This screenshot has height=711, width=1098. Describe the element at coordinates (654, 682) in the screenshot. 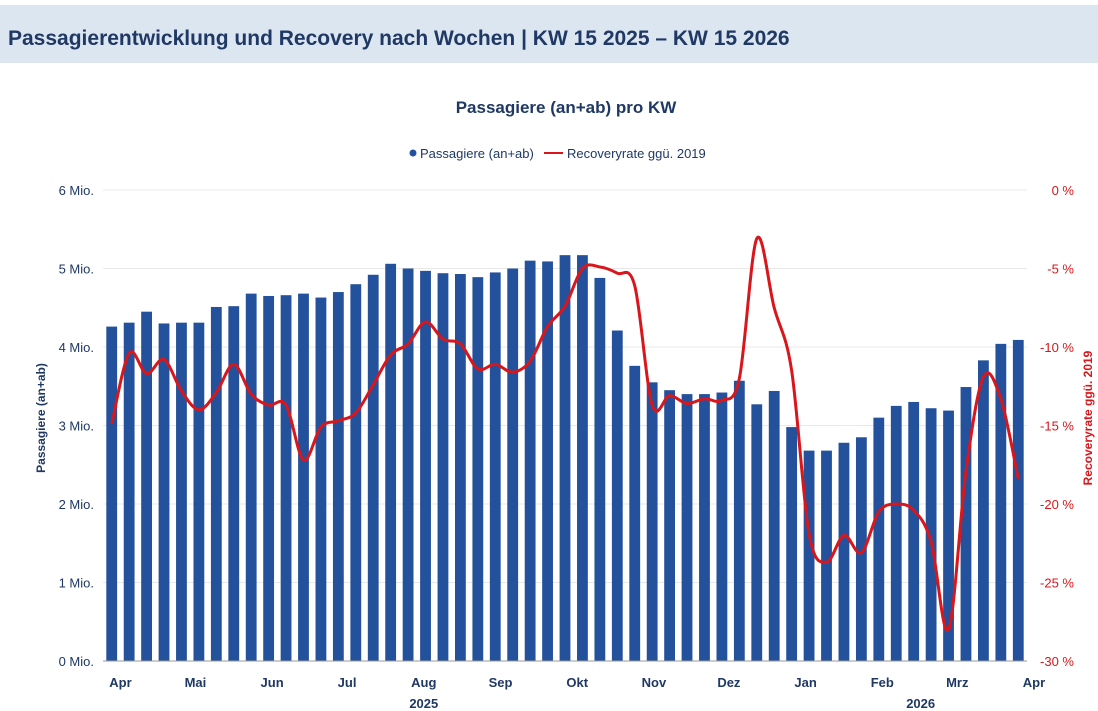

I see `x-tick-label: Nov` at that location.